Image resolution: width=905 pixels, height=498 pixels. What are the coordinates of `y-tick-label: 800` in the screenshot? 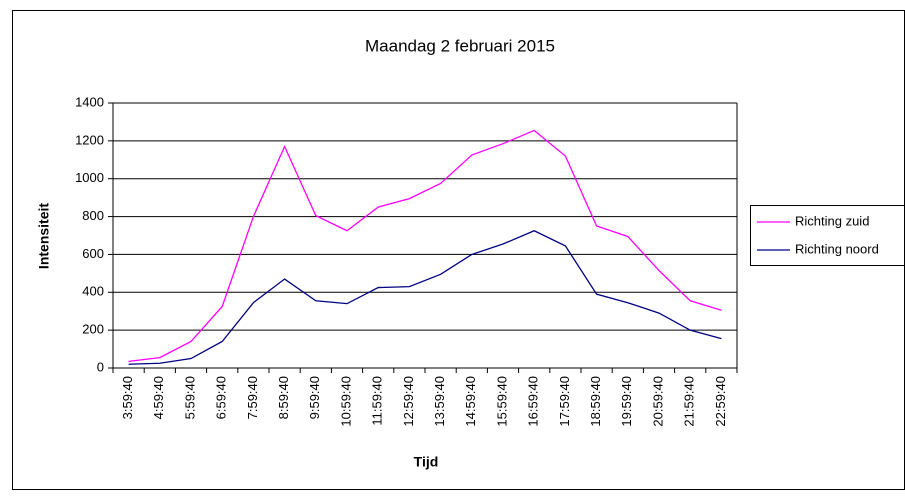 It's located at (93, 215).